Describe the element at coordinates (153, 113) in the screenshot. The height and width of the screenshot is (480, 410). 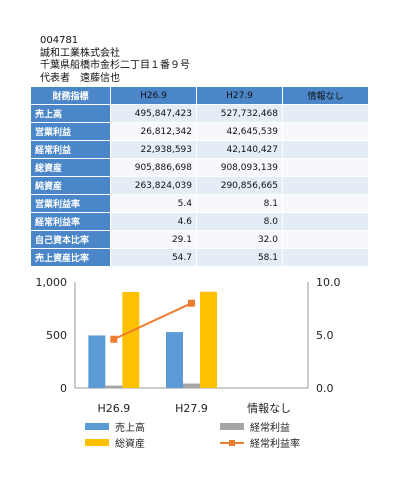
I see `cell-h26: 495,847,423` at that location.